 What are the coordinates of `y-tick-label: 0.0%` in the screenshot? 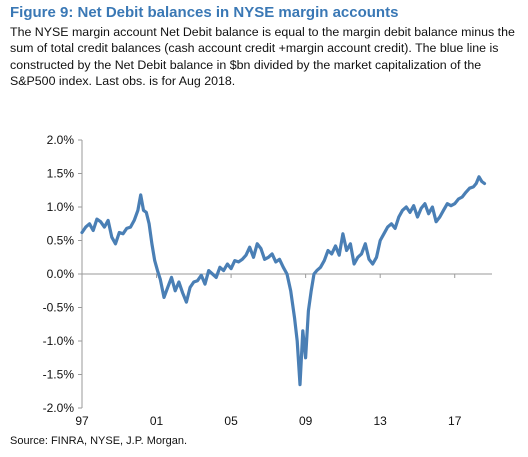 It's located at (61, 274).